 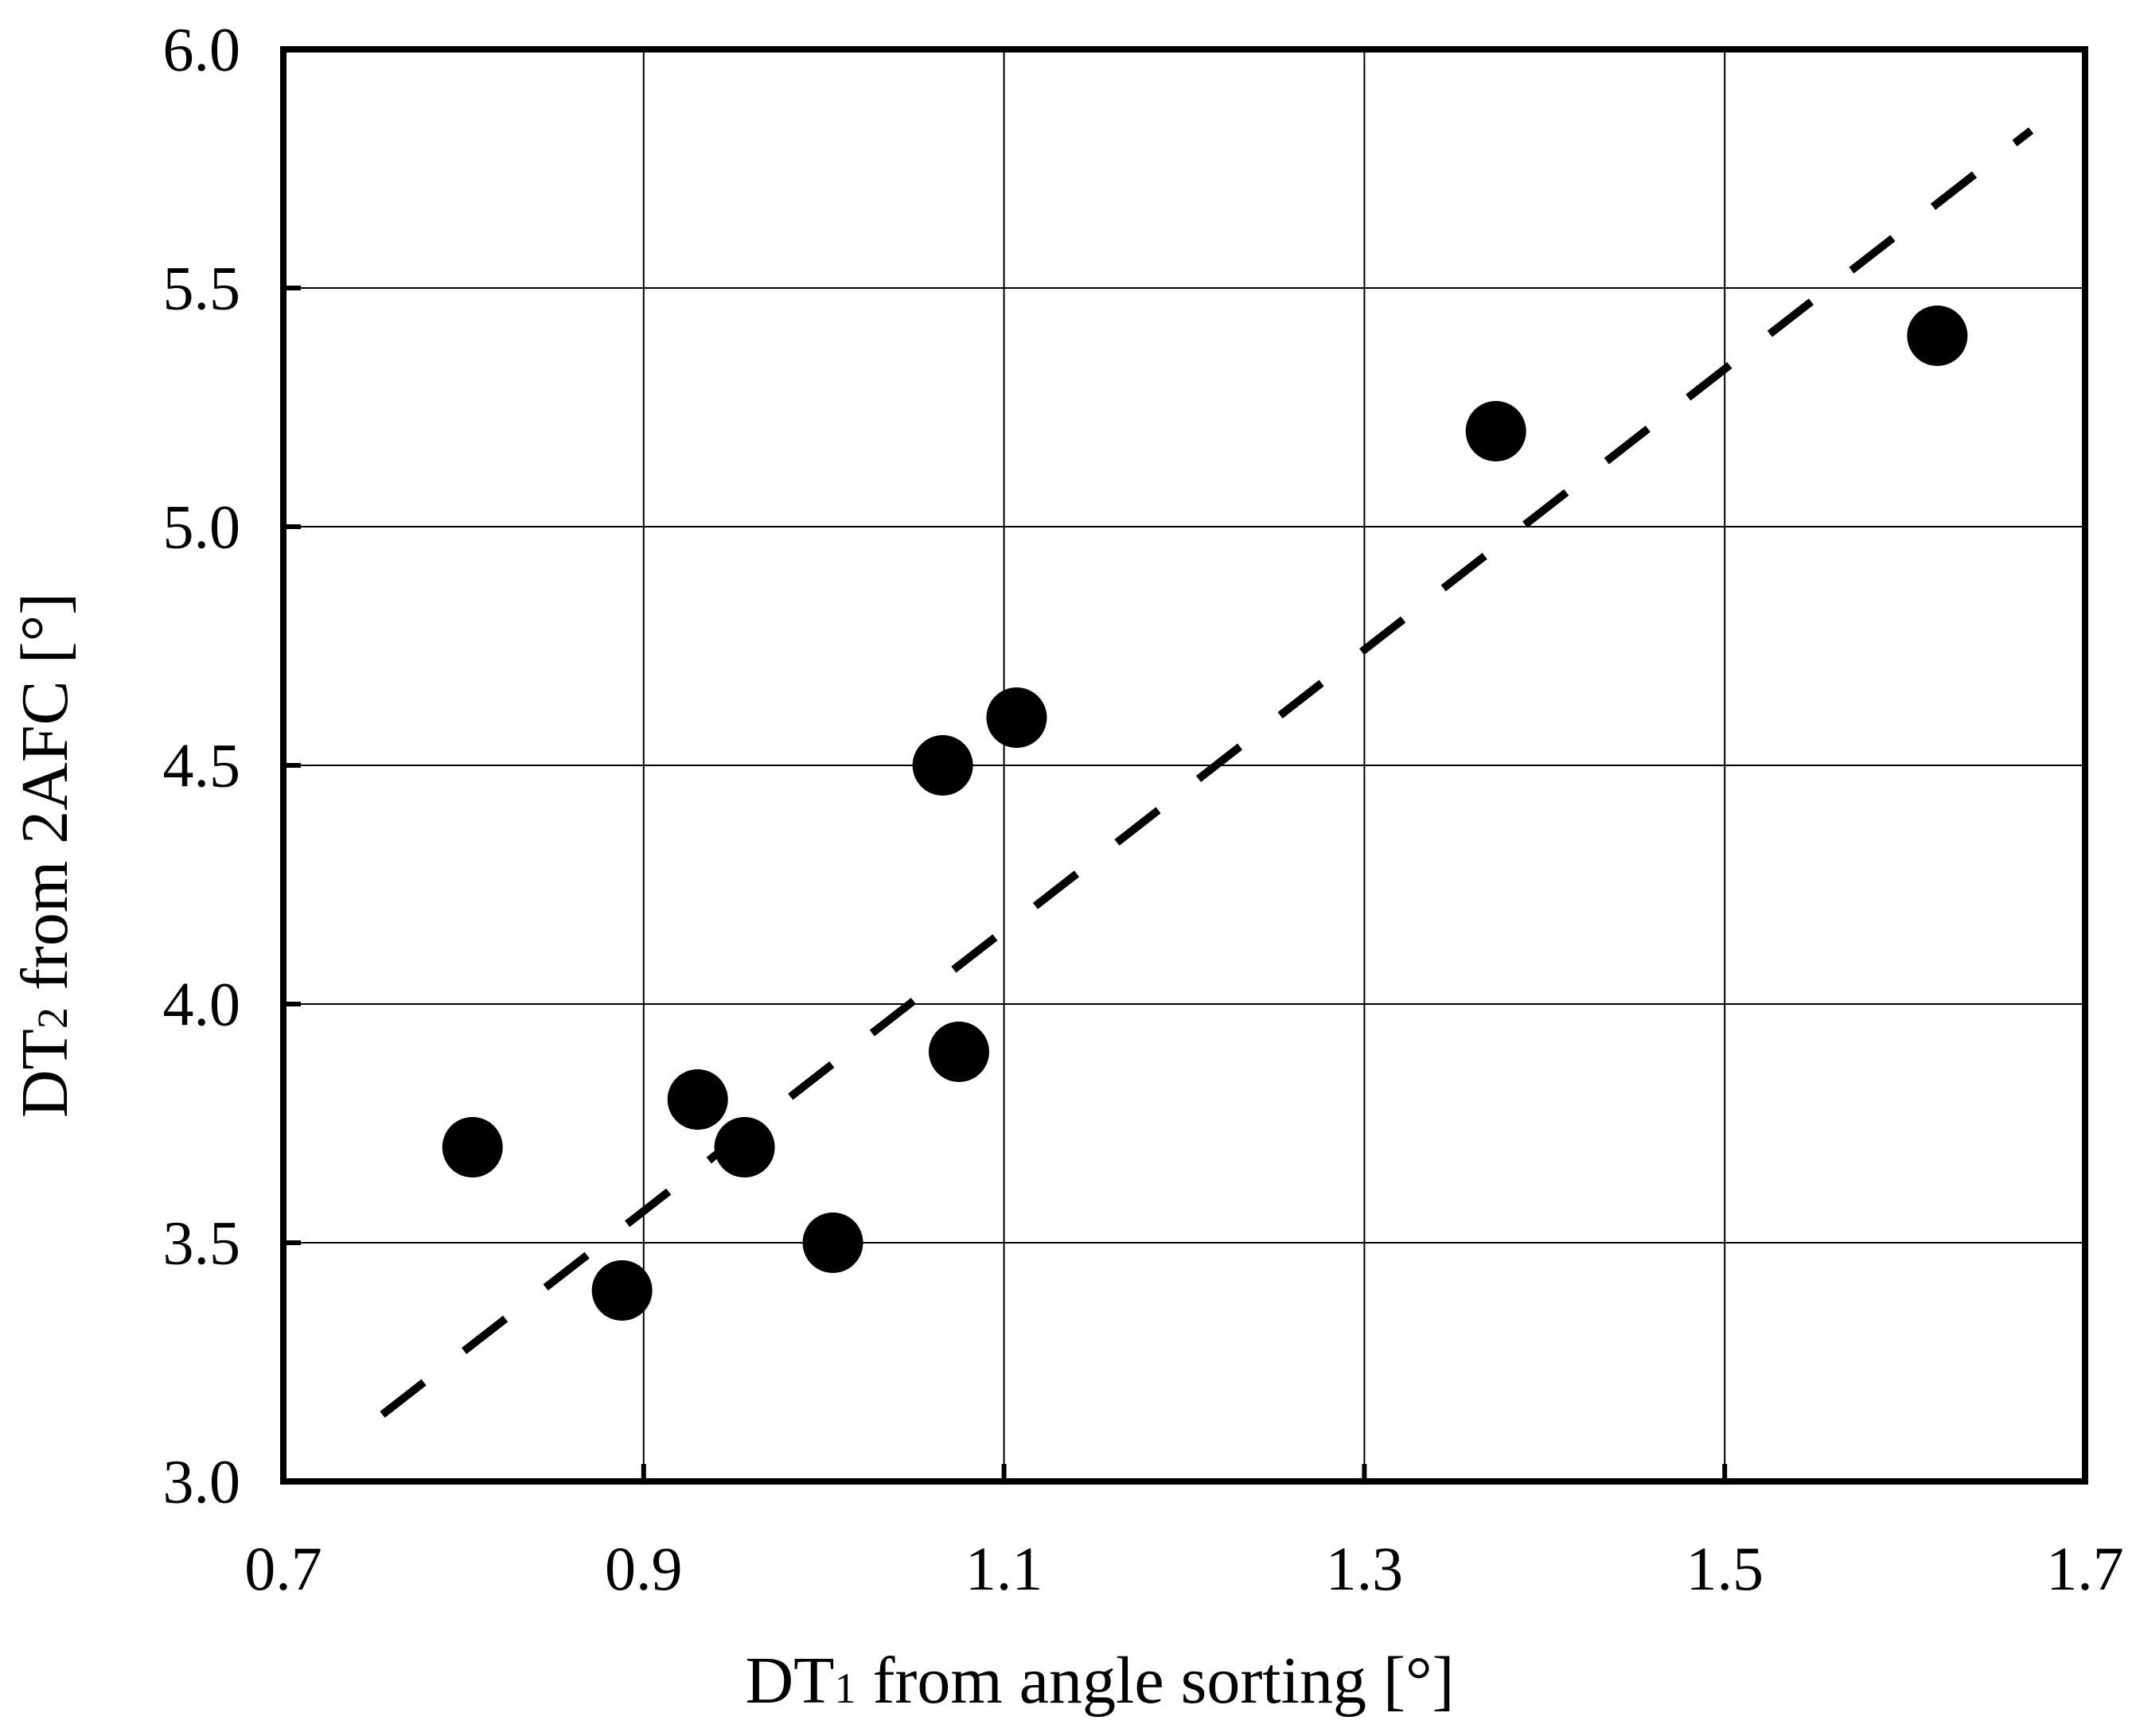 I want to click on y-axis-title-prefix: DT, so click(x=45, y=1074).